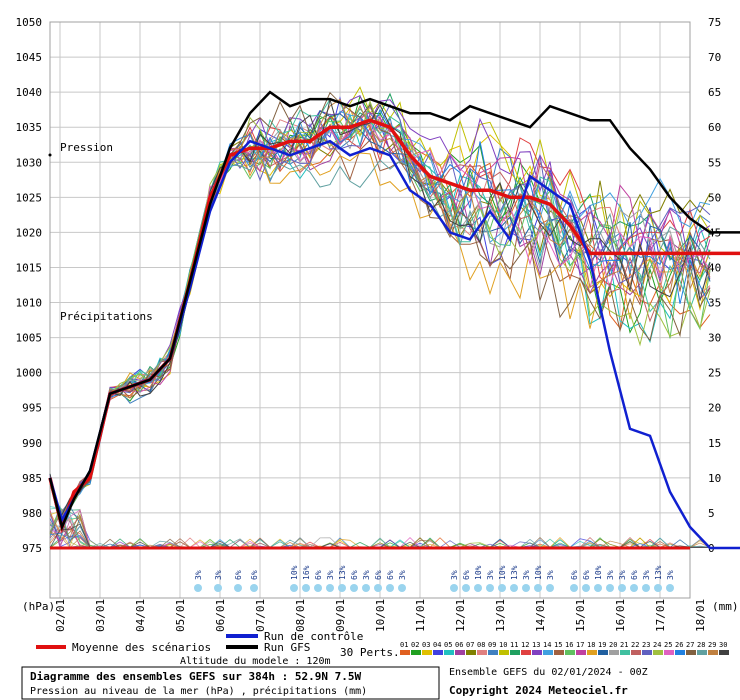  Describe the element at coordinates (660, 615) in the screenshot. I see `x-tick-label: 17/01` at that location.